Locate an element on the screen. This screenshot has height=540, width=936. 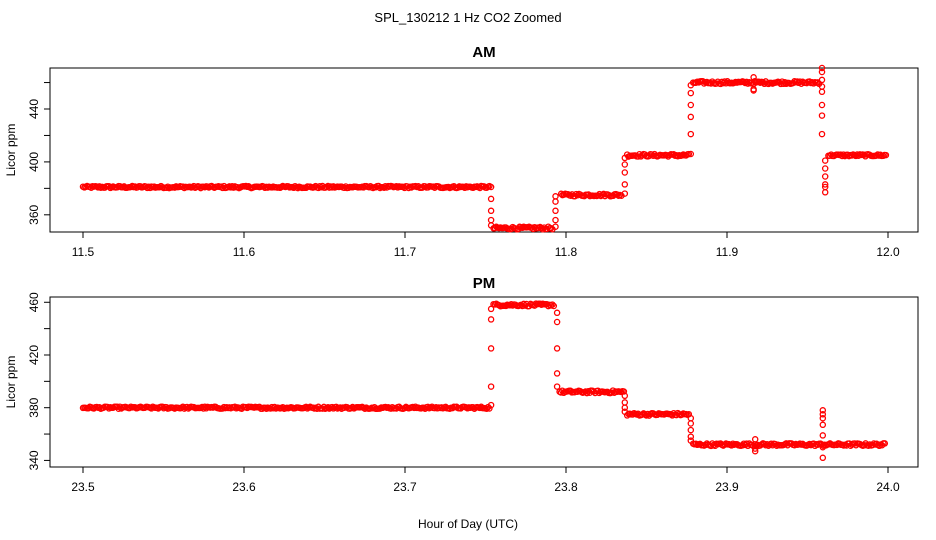
pm-panel-title: PM is located at coordinates (484, 283).